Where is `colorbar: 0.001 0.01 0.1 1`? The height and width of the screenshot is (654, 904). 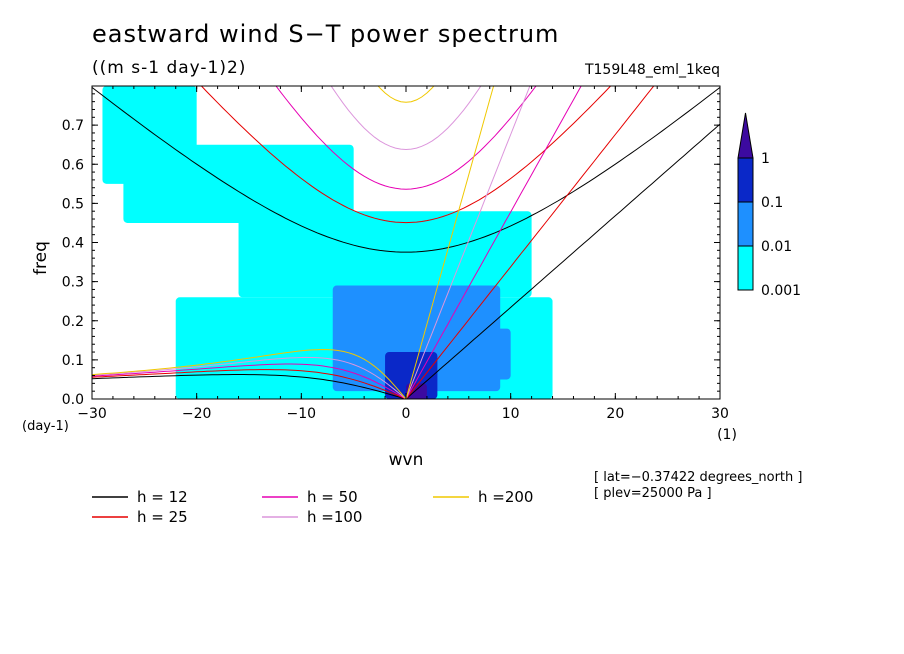 colorbar: 0.001 0.01 0.1 1 is located at coordinates (769, 205).